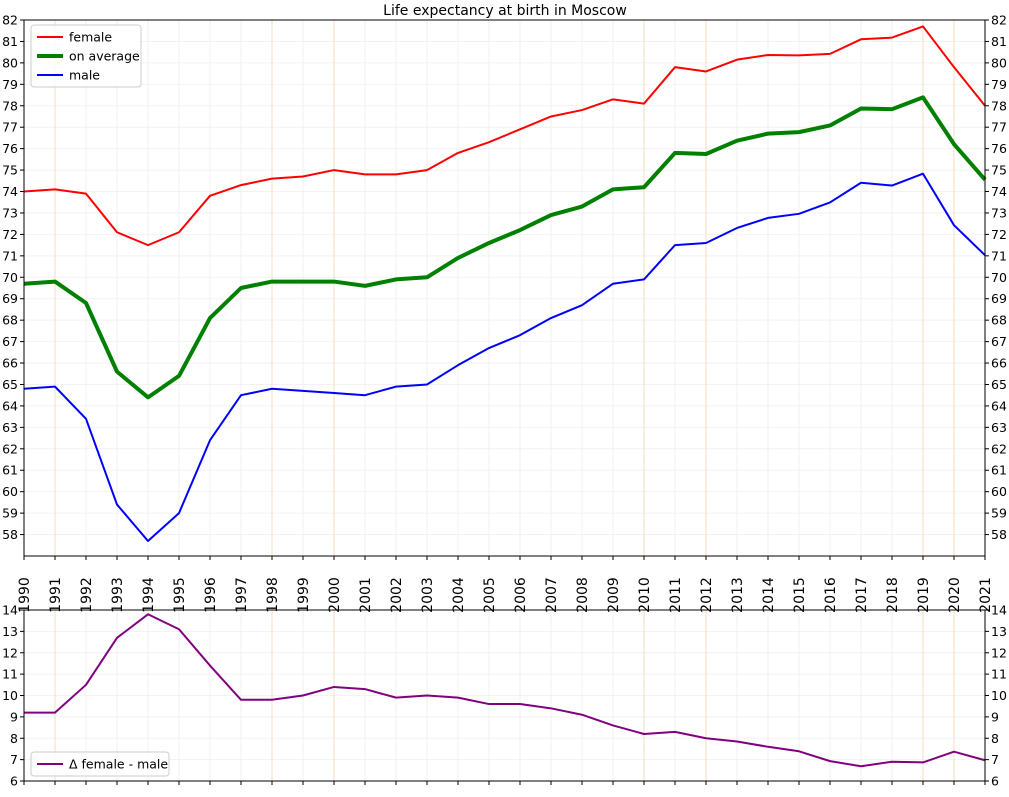 The width and height of the screenshot is (1009, 797). Describe the element at coordinates (862, 595) in the screenshot. I see `x-tick-label: 2017` at that location.